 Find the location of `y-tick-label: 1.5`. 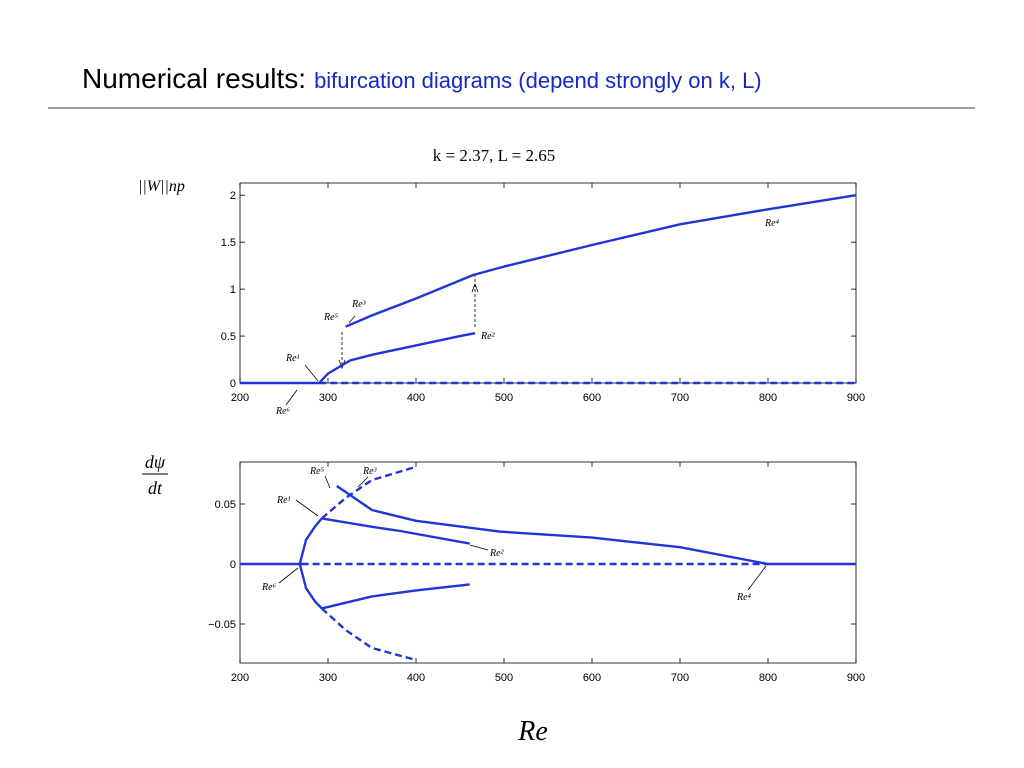

y-tick-label: 1.5 is located at coordinates (228, 243).